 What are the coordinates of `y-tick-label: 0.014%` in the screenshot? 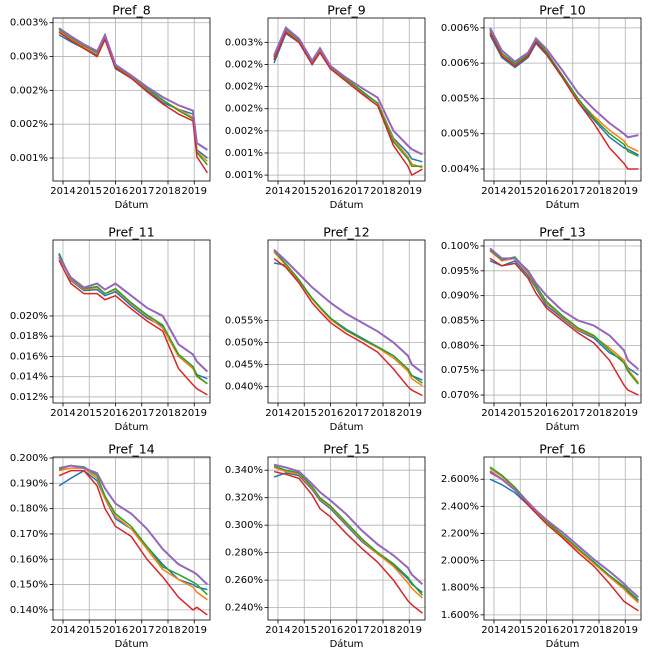 It's located at (29, 377).